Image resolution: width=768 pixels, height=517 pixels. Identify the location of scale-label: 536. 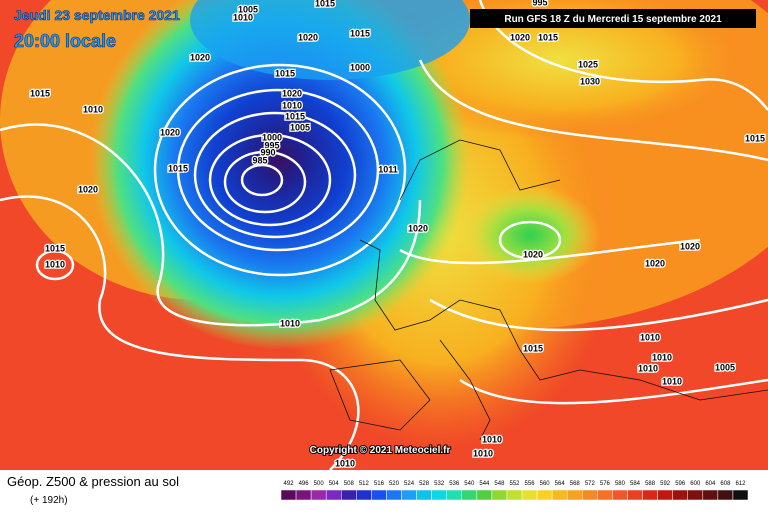
(454, 484).